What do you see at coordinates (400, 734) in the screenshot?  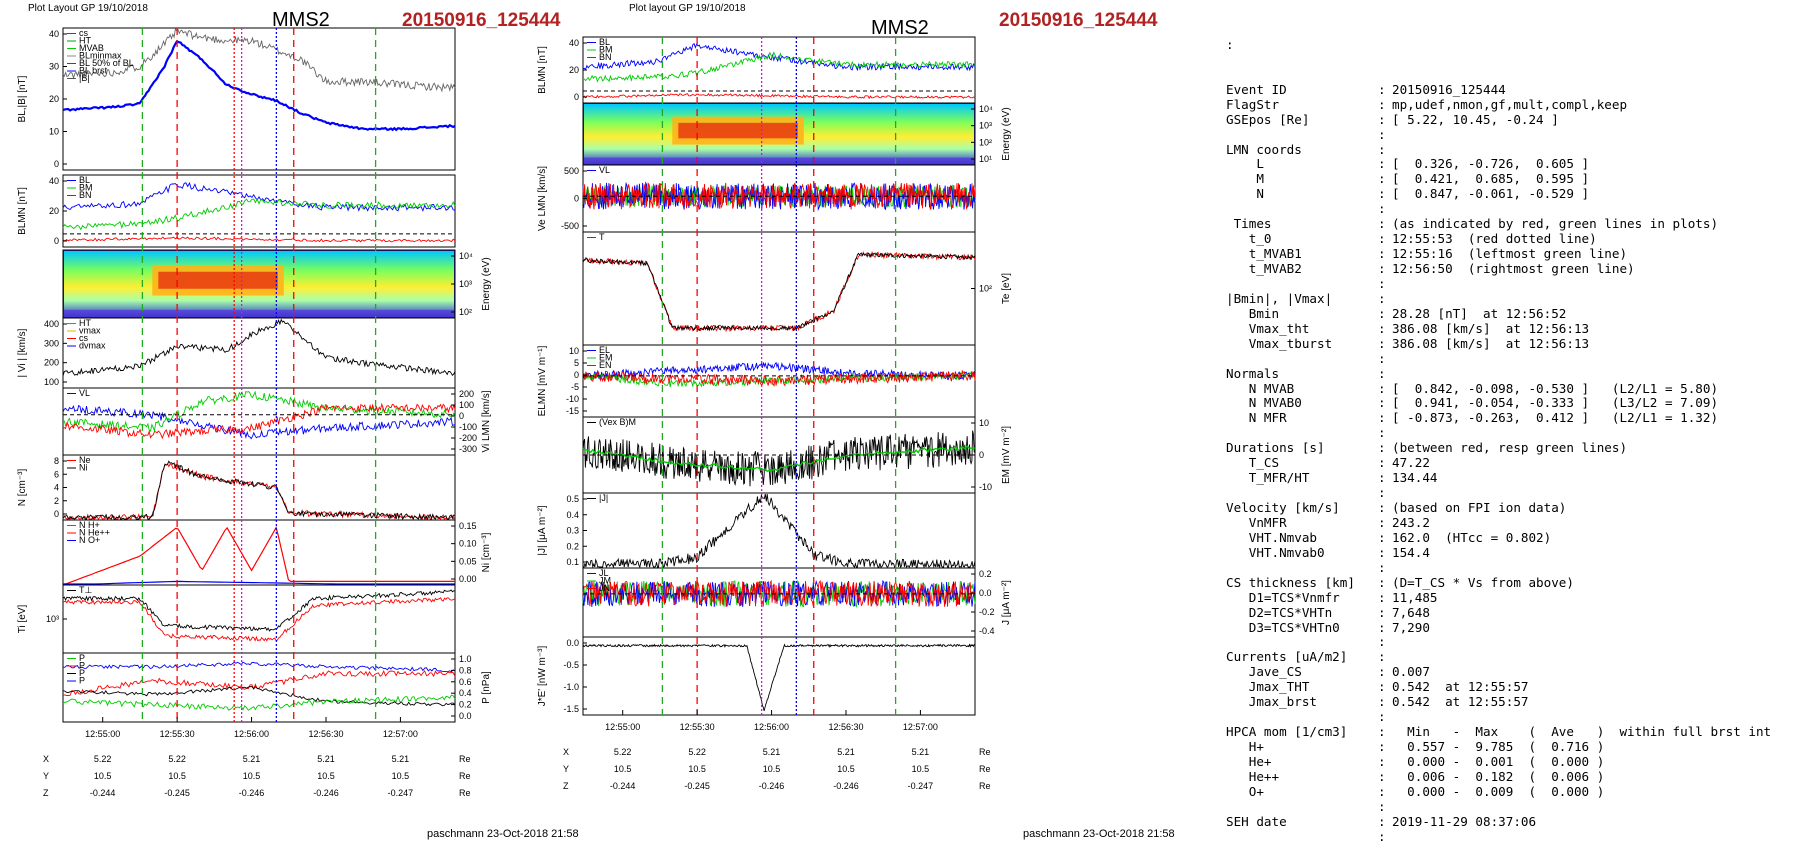 I see `left-xtick-label-4: 12:57:00` at bounding box center [400, 734].